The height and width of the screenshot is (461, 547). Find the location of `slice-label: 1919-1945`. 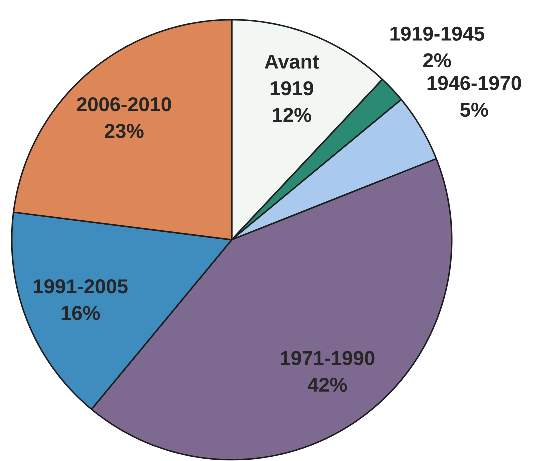

slice-label: 1919-1945 is located at coordinates (437, 34).